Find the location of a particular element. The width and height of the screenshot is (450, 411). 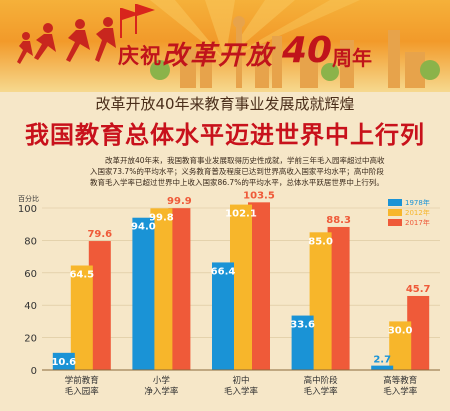

trees is located at coordinates (295, 70).